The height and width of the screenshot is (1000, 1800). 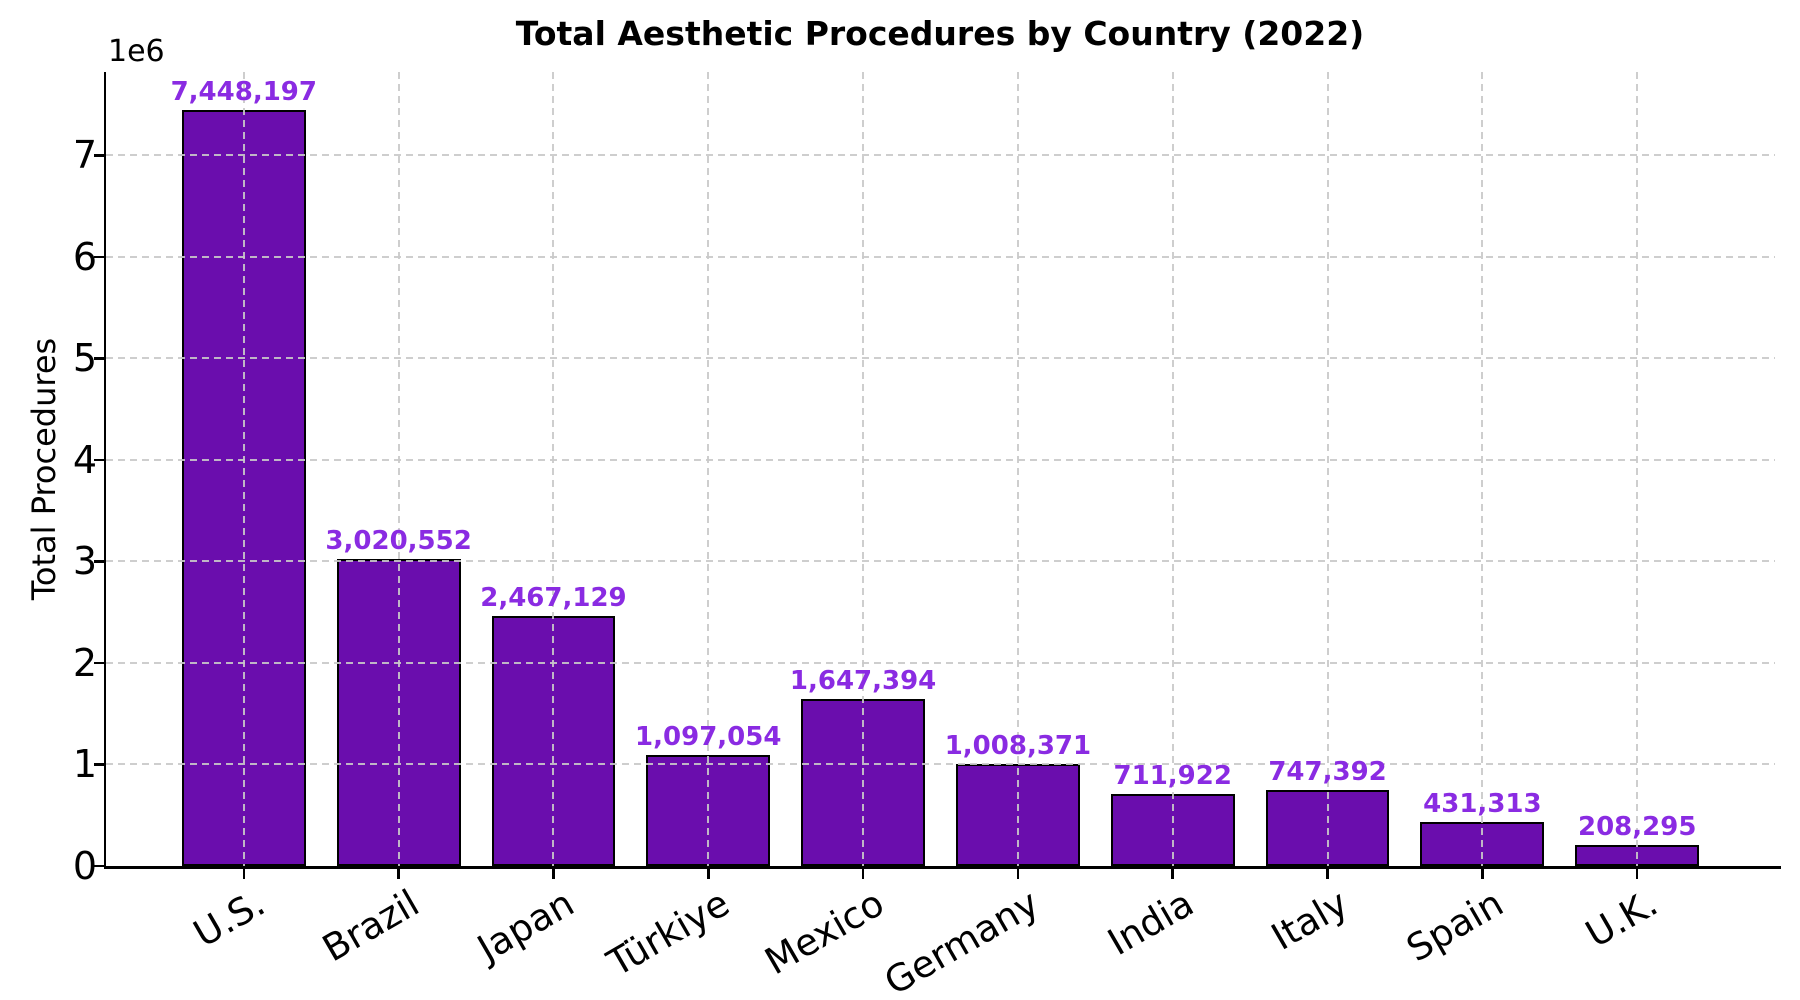 I want to click on y-tick-label: 4, so click(x=84, y=459).